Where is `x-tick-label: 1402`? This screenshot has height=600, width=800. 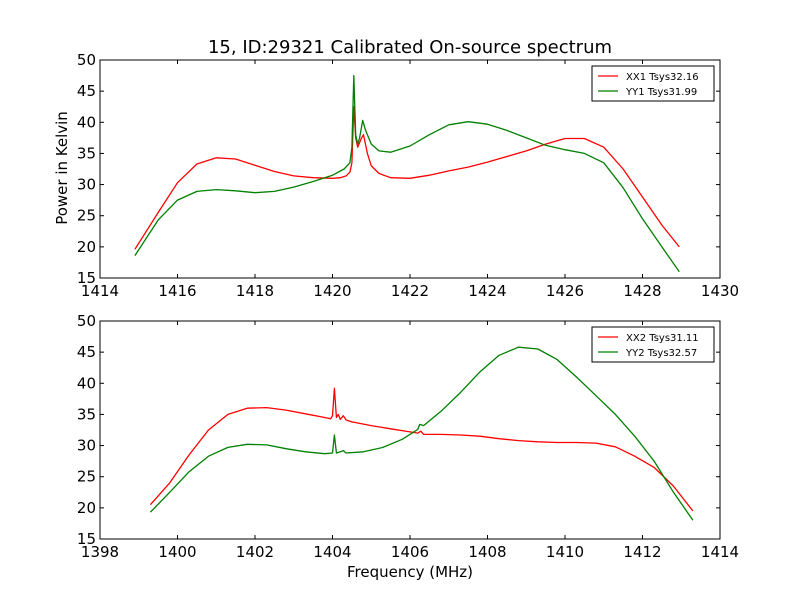 x-tick-label: 1402 is located at coordinates (255, 552).